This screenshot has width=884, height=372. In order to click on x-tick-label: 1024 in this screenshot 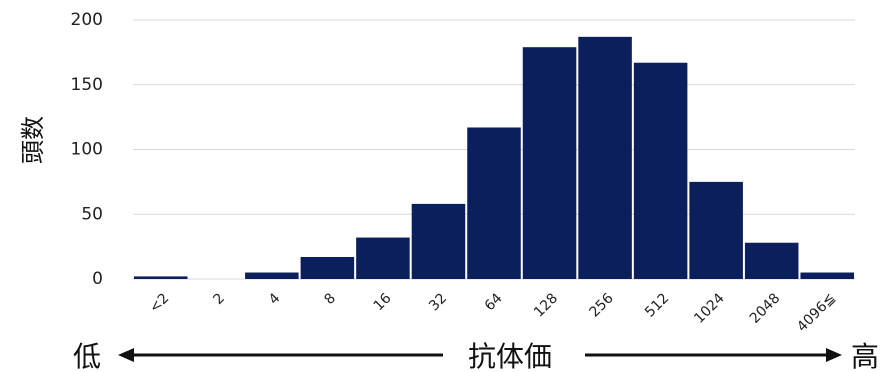, I will do `click(709, 308)`.